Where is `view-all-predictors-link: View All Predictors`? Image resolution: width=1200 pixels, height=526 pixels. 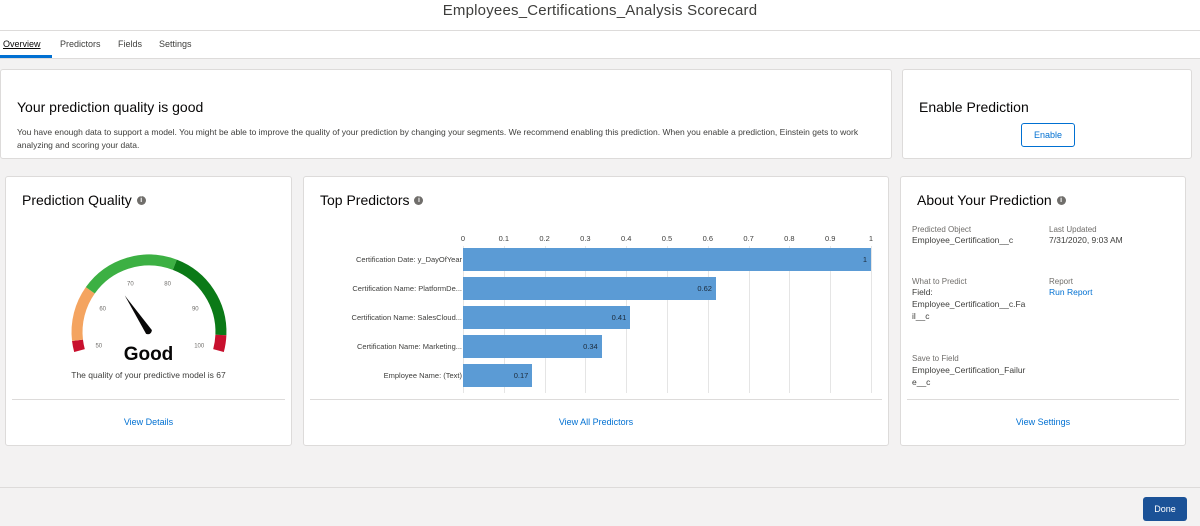
view-all-predictors-link: View All Predictors is located at coordinates (596, 422).